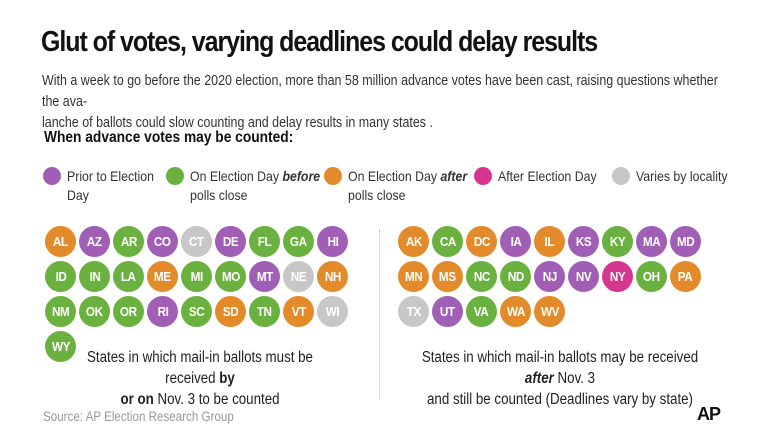 This screenshot has height=425, width=775. I want to click on state-abbr: SD, so click(230, 311).